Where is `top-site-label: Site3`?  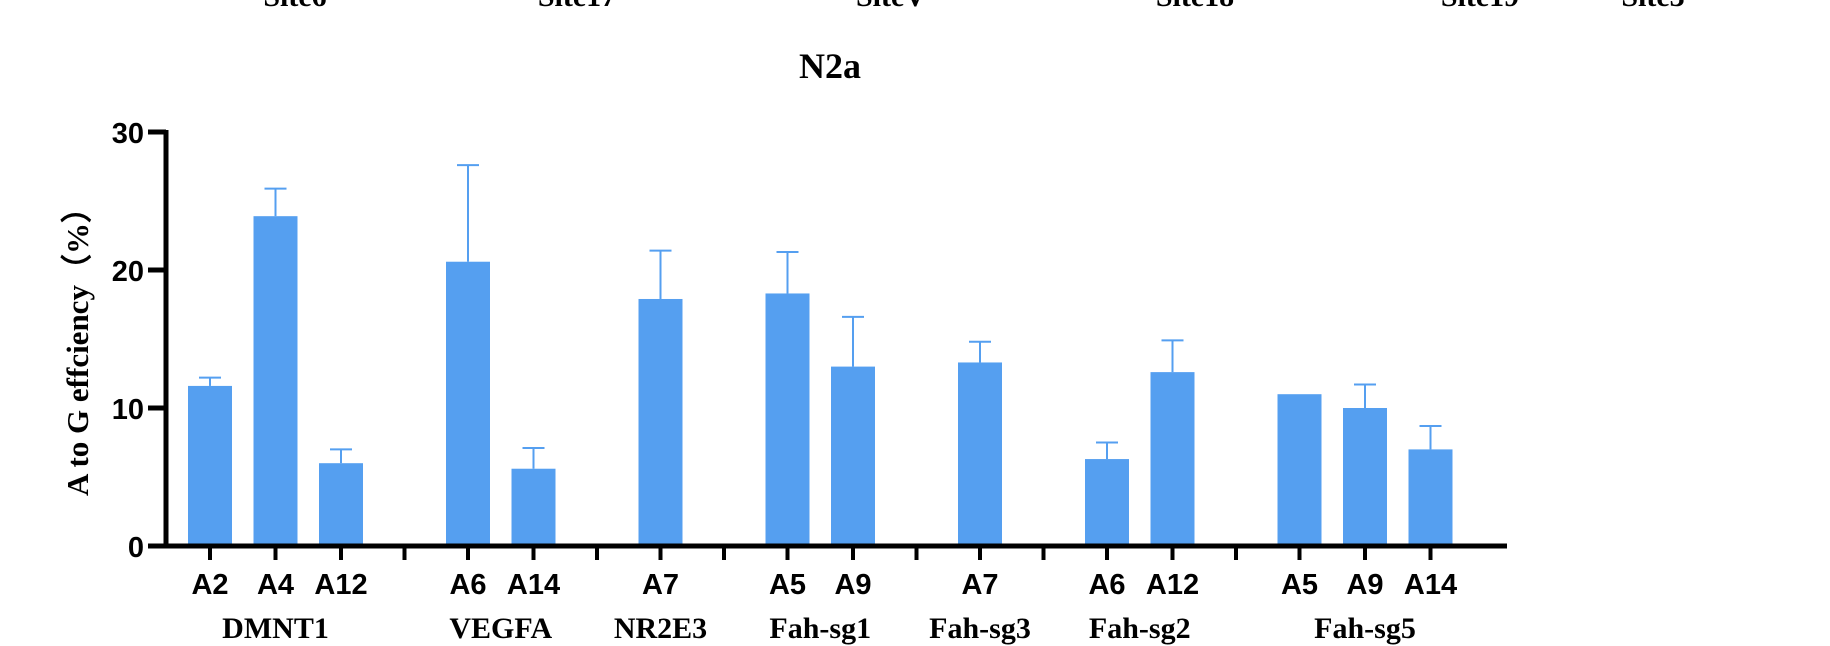
top-site-label: Site3 is located at coordinates (1652, 6).